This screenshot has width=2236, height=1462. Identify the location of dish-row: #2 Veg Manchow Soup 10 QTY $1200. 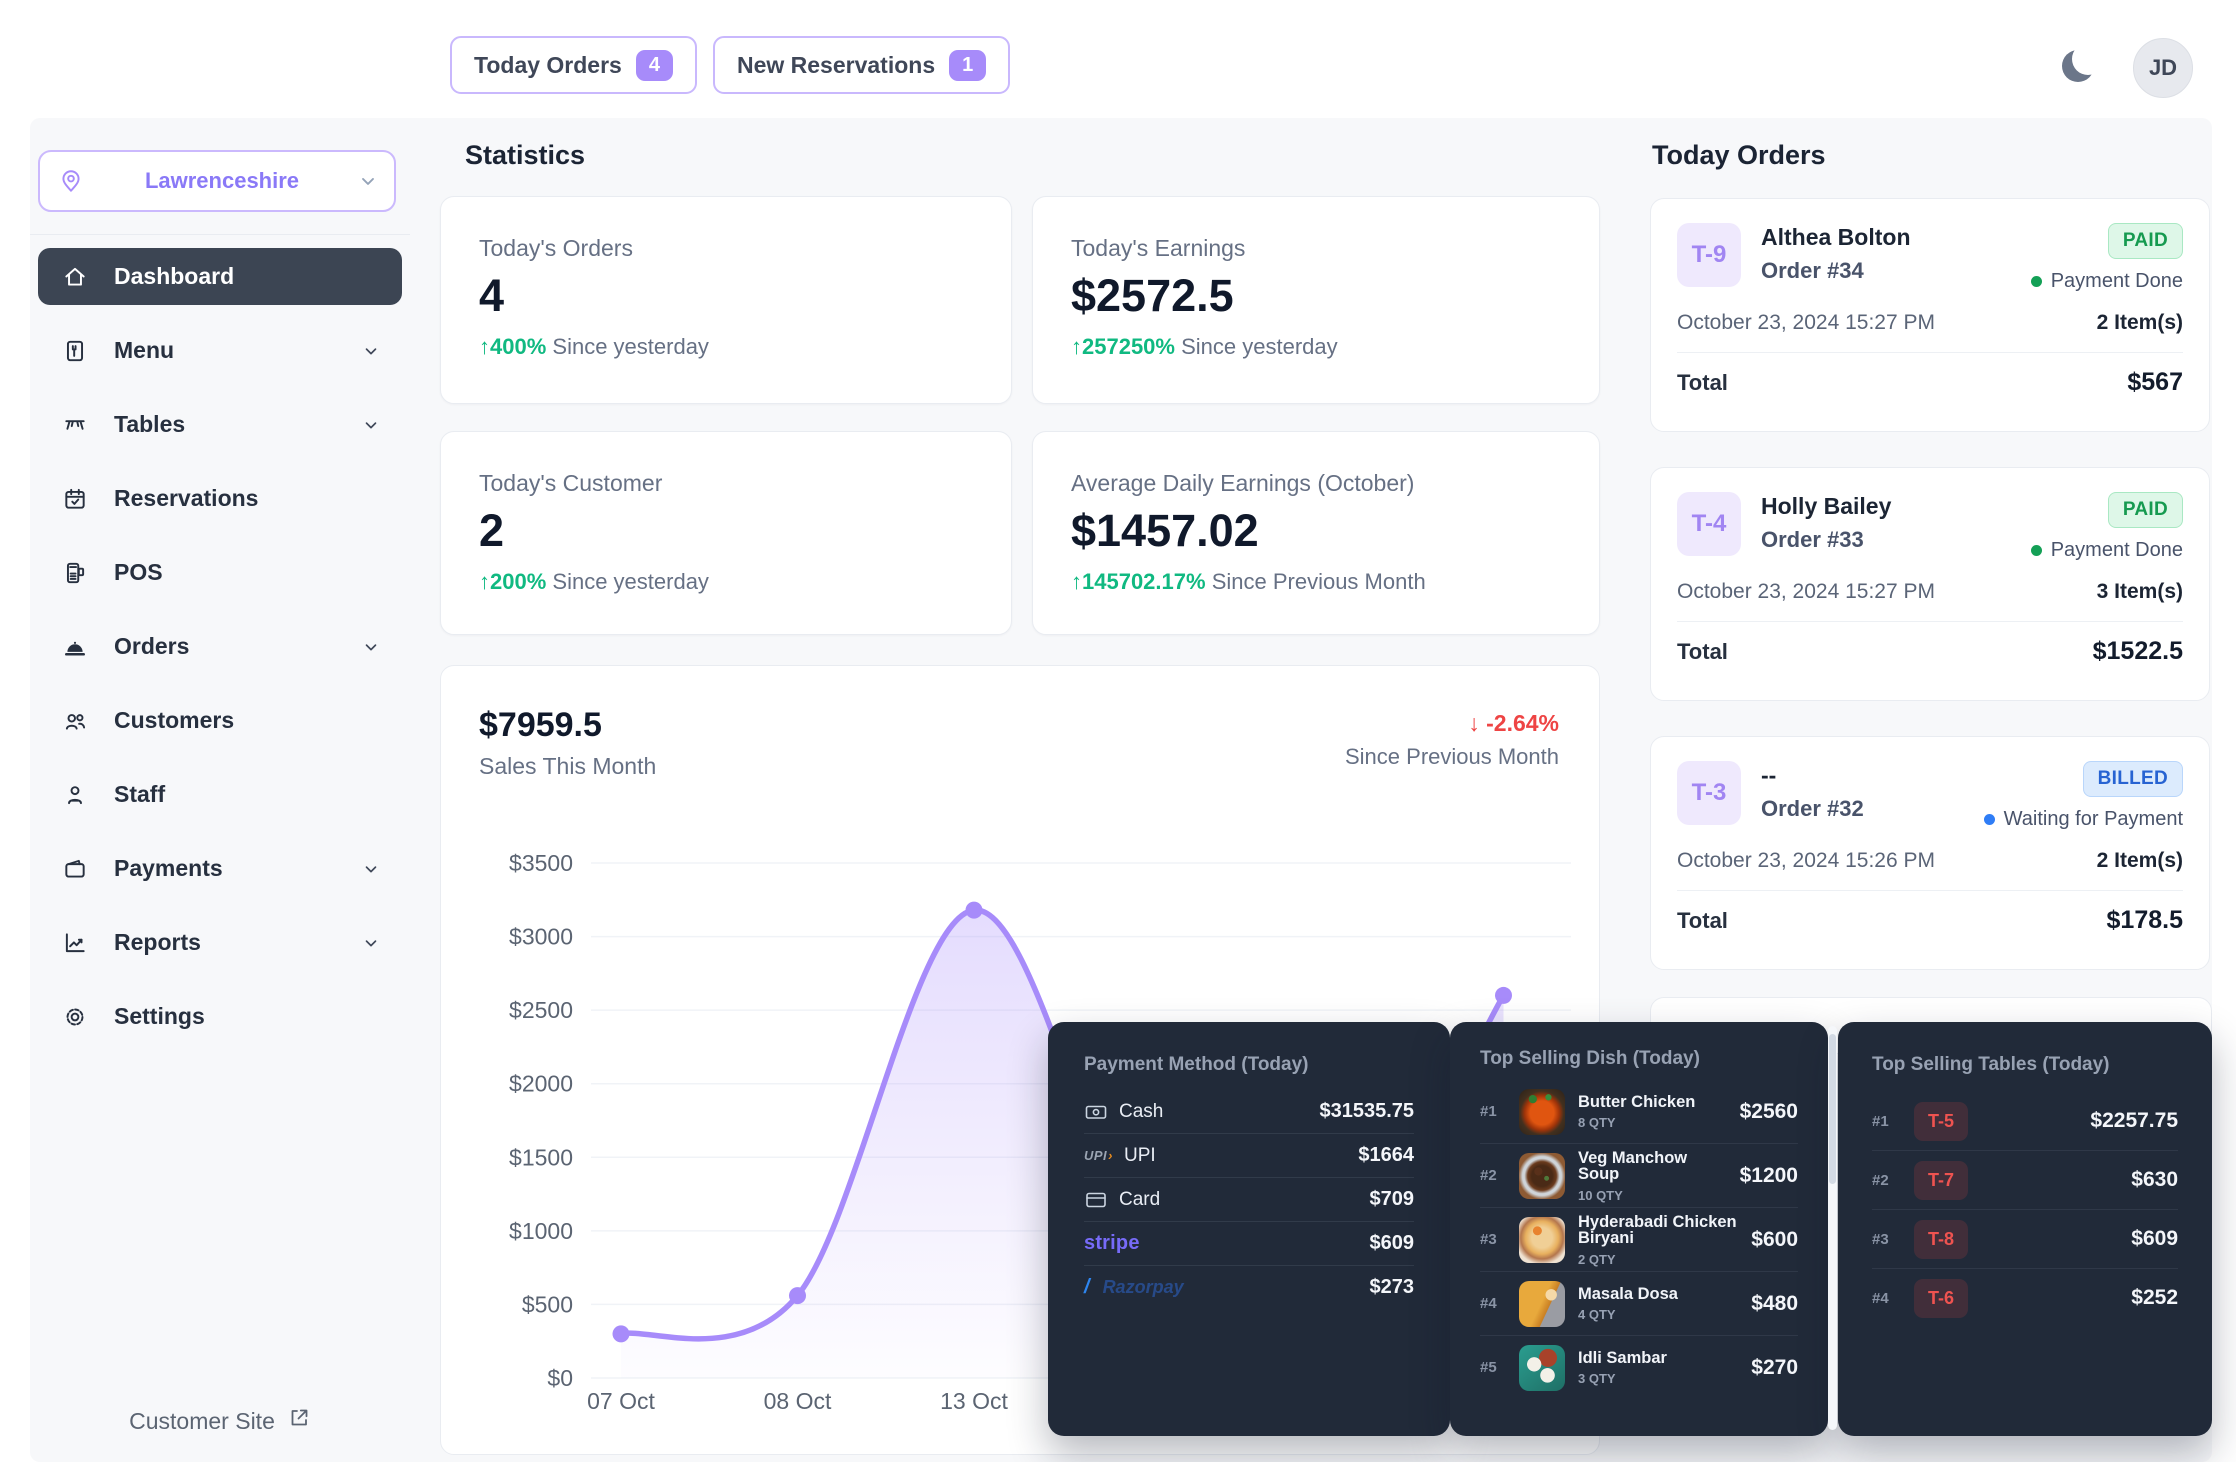
(1639, 1176).